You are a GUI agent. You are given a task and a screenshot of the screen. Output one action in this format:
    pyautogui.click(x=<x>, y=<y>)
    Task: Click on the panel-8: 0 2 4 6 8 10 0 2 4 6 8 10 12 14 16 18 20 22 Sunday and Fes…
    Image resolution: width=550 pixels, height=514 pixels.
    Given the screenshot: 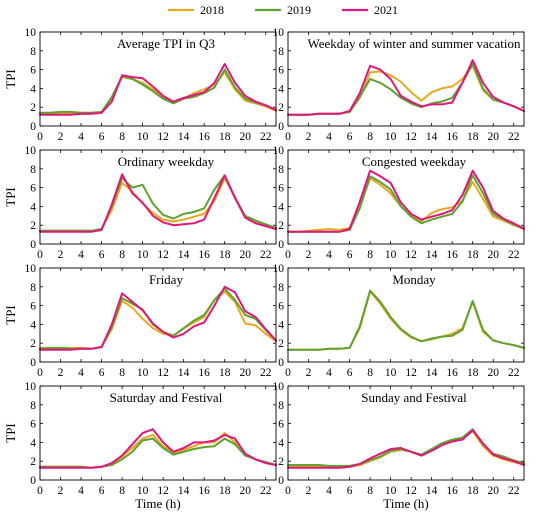 What is the action you would take?
    pyautogui.click(x=399, y=439)
    